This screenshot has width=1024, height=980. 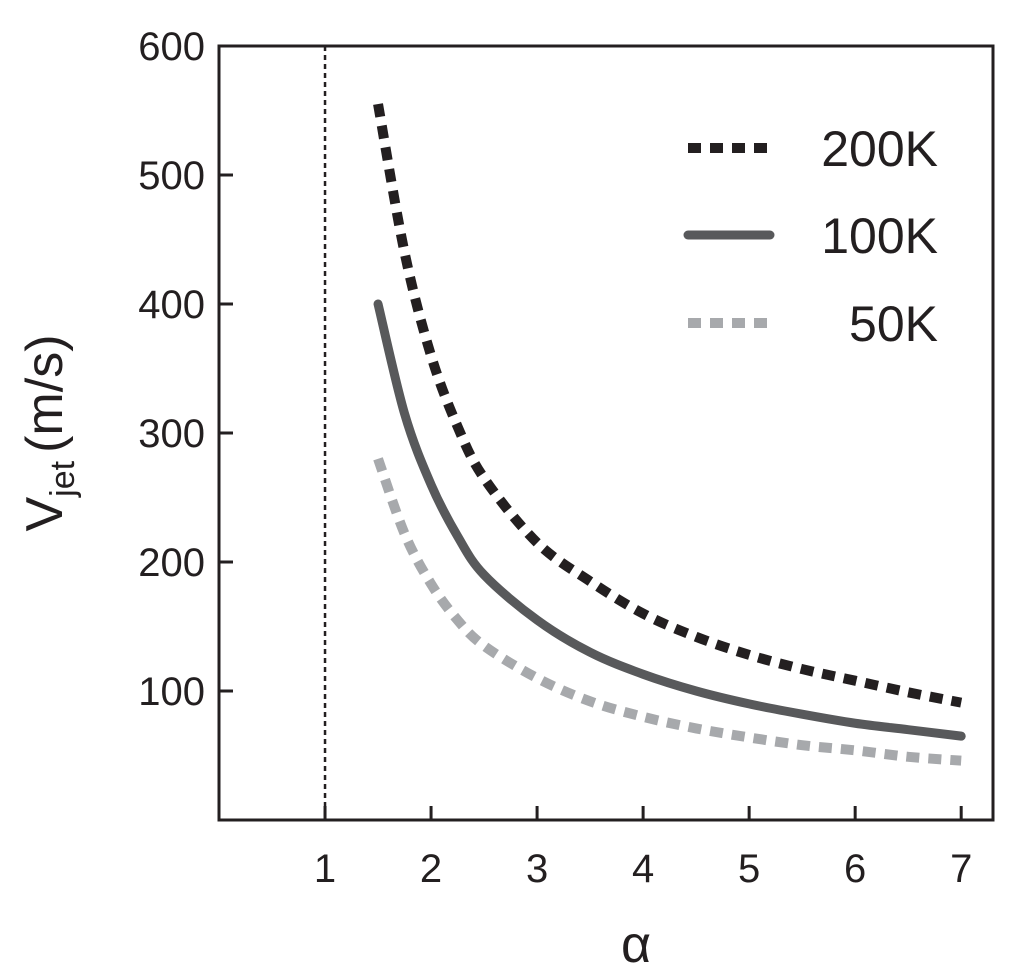 I want to click on y-tick-label: 500, so click(x=171, y=176).